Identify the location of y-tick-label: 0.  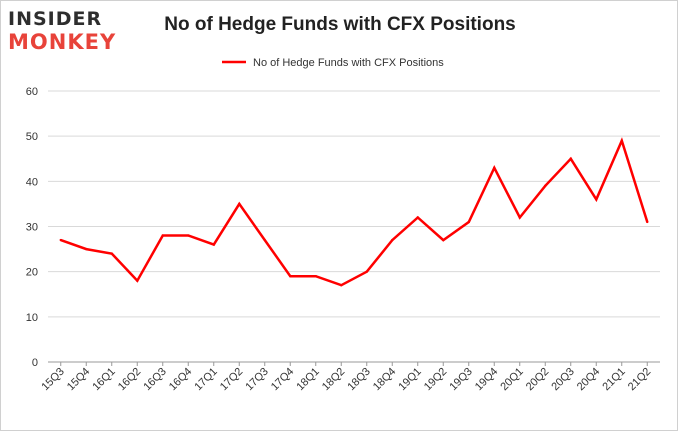
(35, 363).